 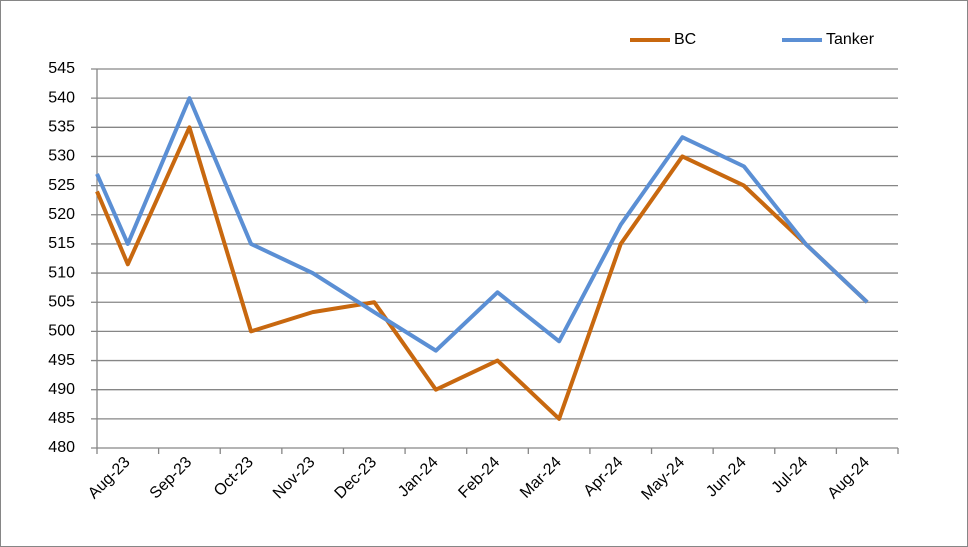 What do you see at coordinates (61, 360) in the screenshot?
I see `y-tick-label: 495` at bounding box center [61, 360].